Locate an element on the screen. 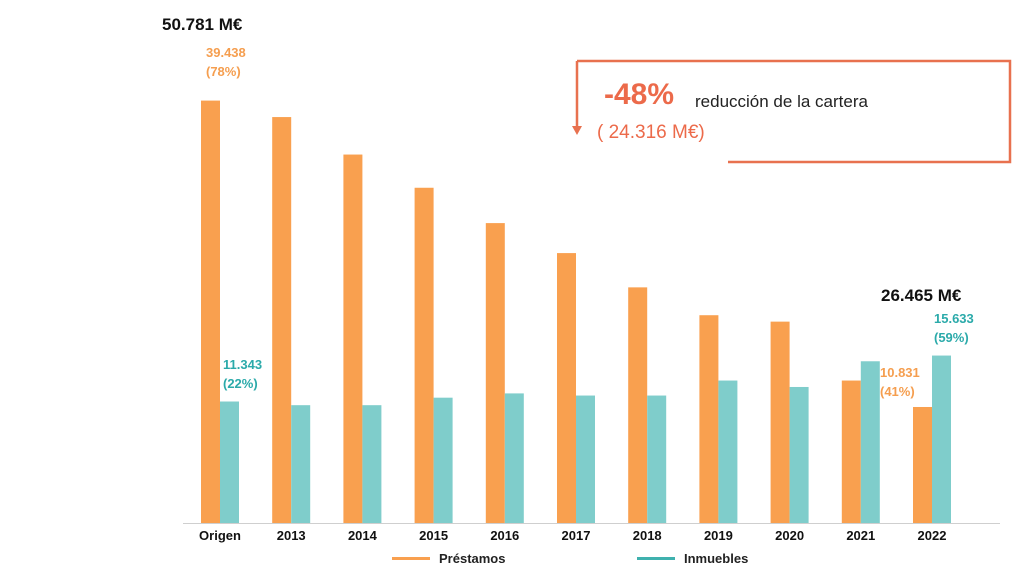 The width and height of the screenshot is (1024, 576). origin-loans-pct: (78%) is located at coordinates (223, 71).